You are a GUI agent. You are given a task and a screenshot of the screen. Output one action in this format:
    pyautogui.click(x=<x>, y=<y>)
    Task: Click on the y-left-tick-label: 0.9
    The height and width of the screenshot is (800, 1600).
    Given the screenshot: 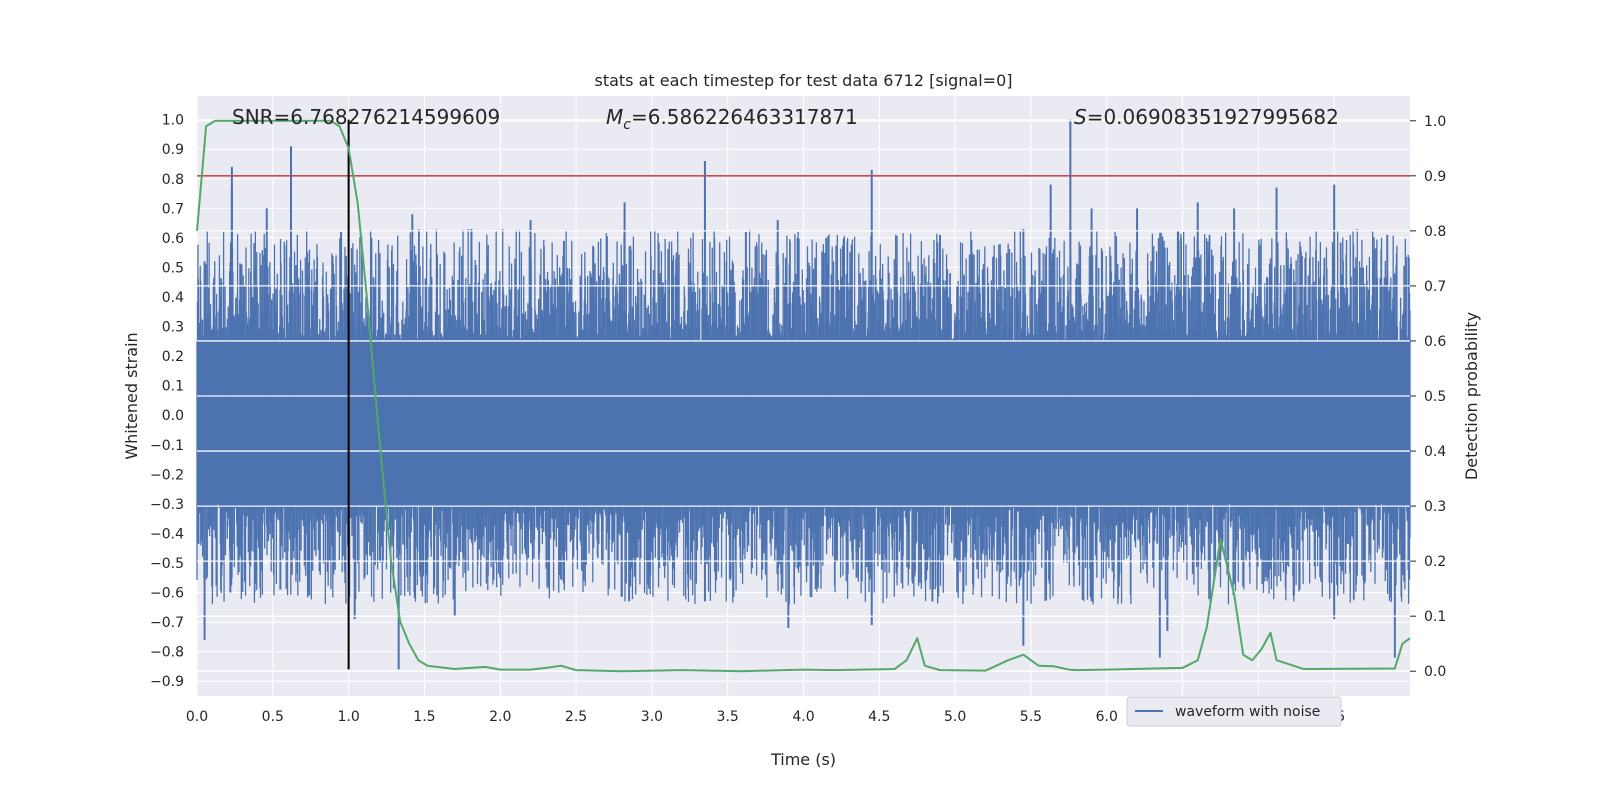 What is the action you would take?
    pyautogui.click(x=173, y=150)
    